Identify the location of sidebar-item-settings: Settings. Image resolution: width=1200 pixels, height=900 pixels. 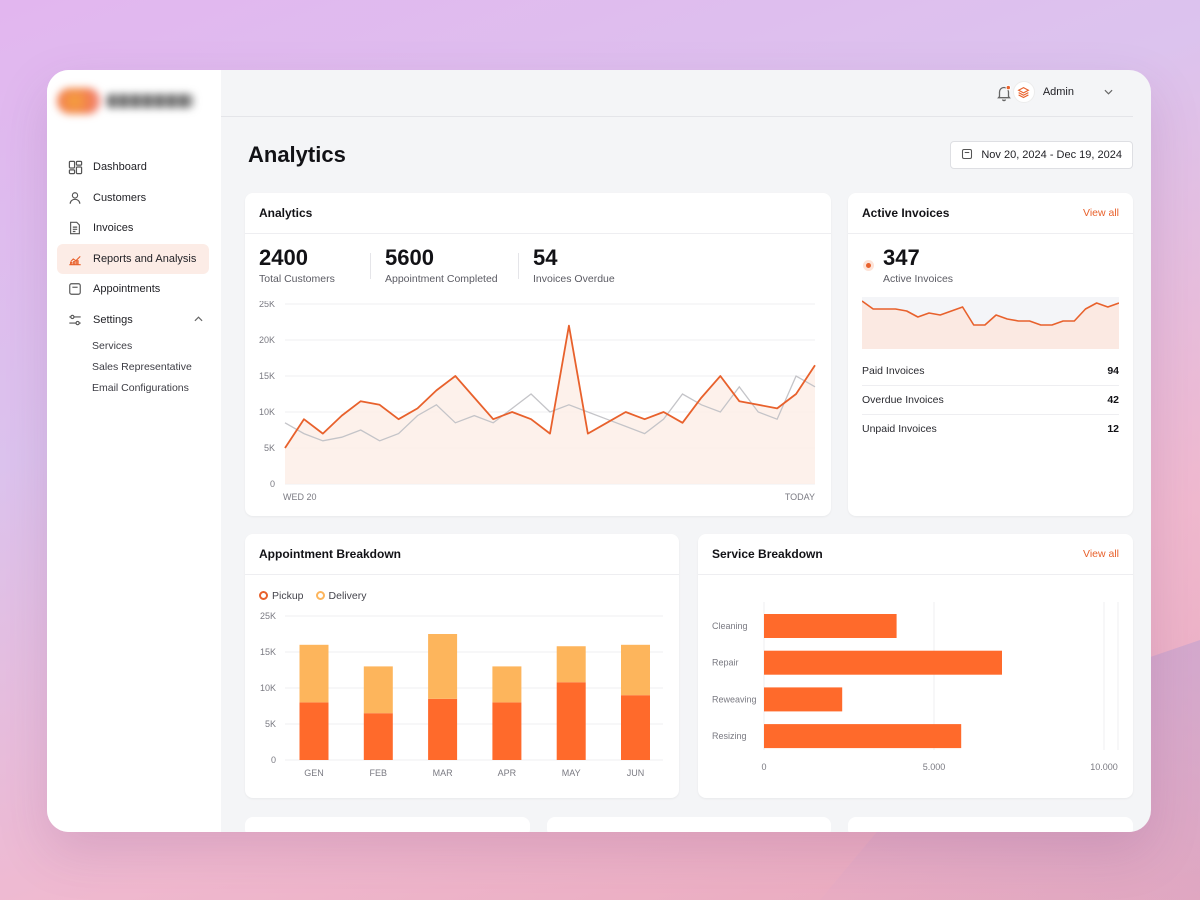
(133, 320).